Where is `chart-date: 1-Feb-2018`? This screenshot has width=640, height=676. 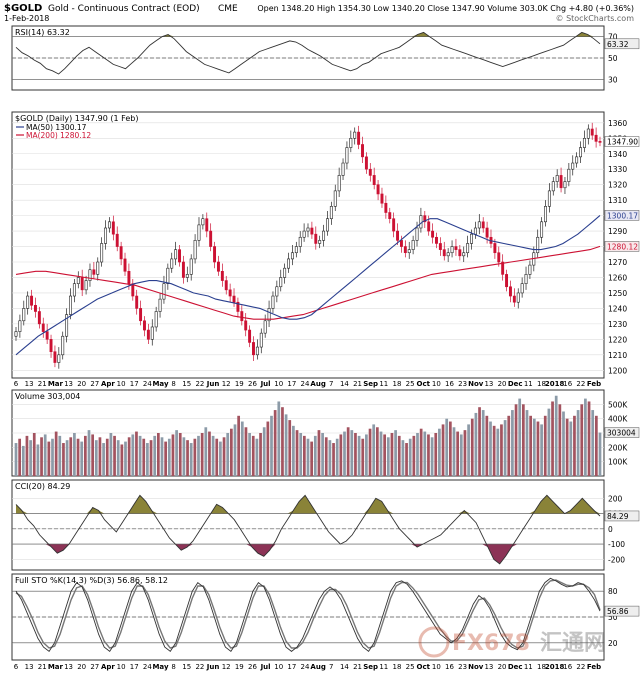 chart-date: 1-Feb-2018 is located at coordinates (26, 18).